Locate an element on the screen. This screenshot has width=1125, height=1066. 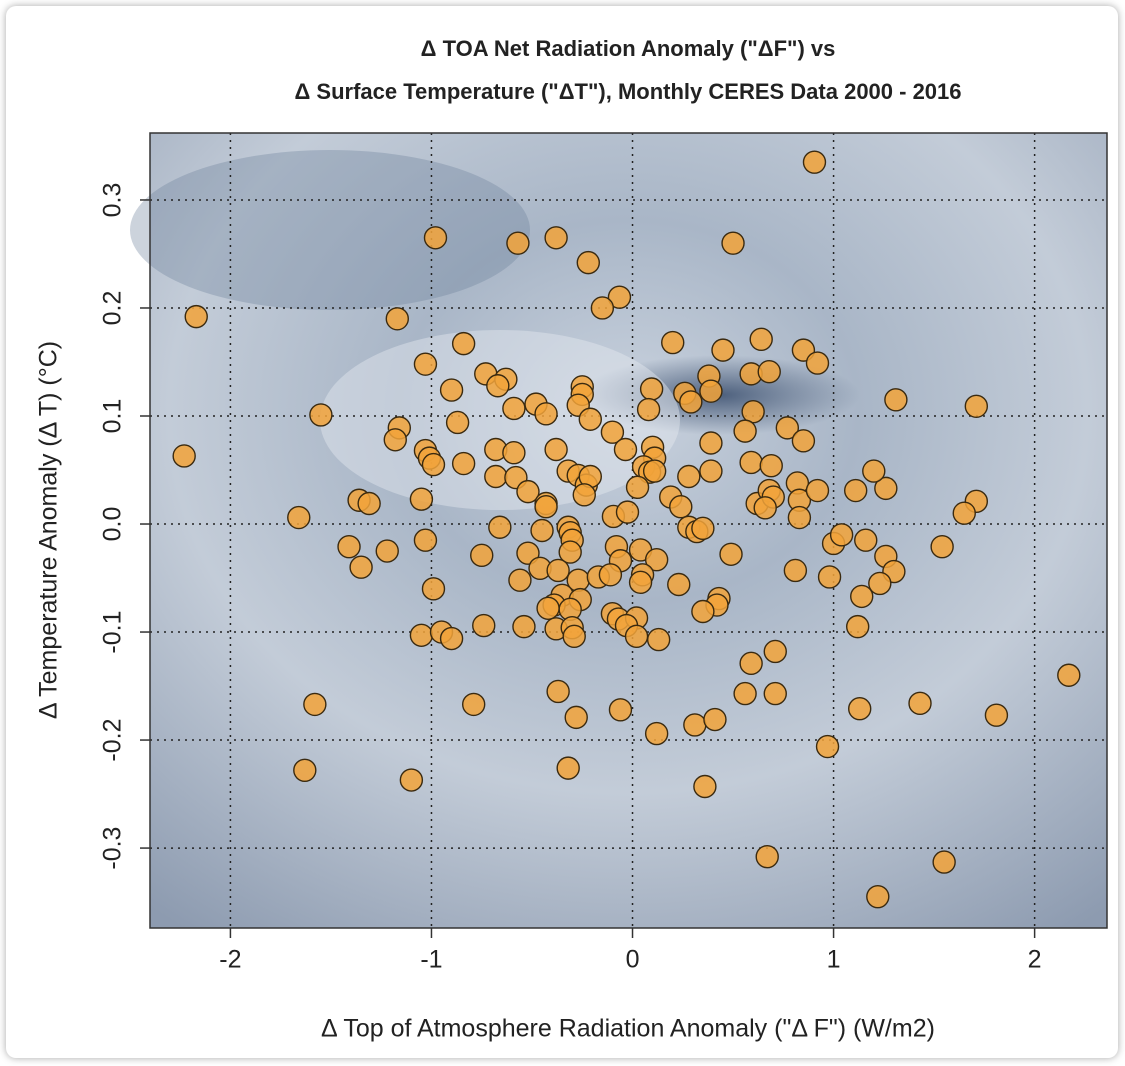
background-texture is located at coordinates (330, 230).